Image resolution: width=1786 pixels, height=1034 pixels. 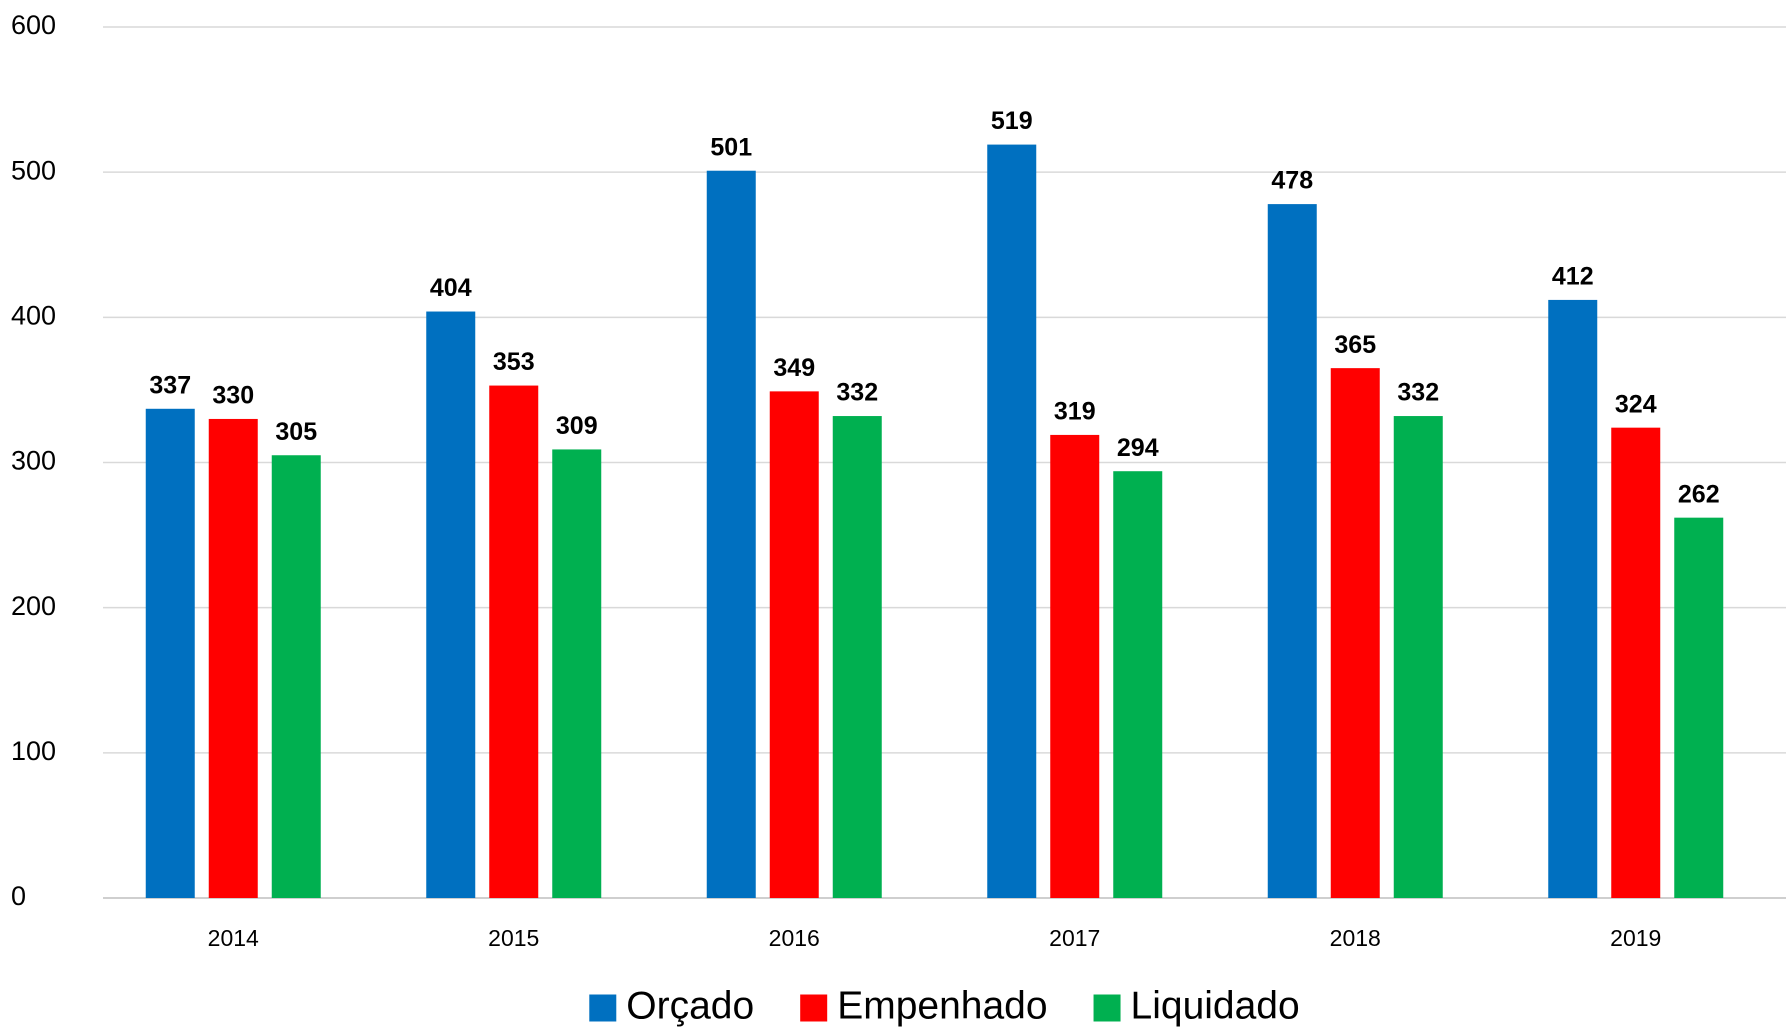 What do you see at coordinates (1699, 494) in the screenshot?
I see `data-label: 262` at bounding box center [1699, 494].